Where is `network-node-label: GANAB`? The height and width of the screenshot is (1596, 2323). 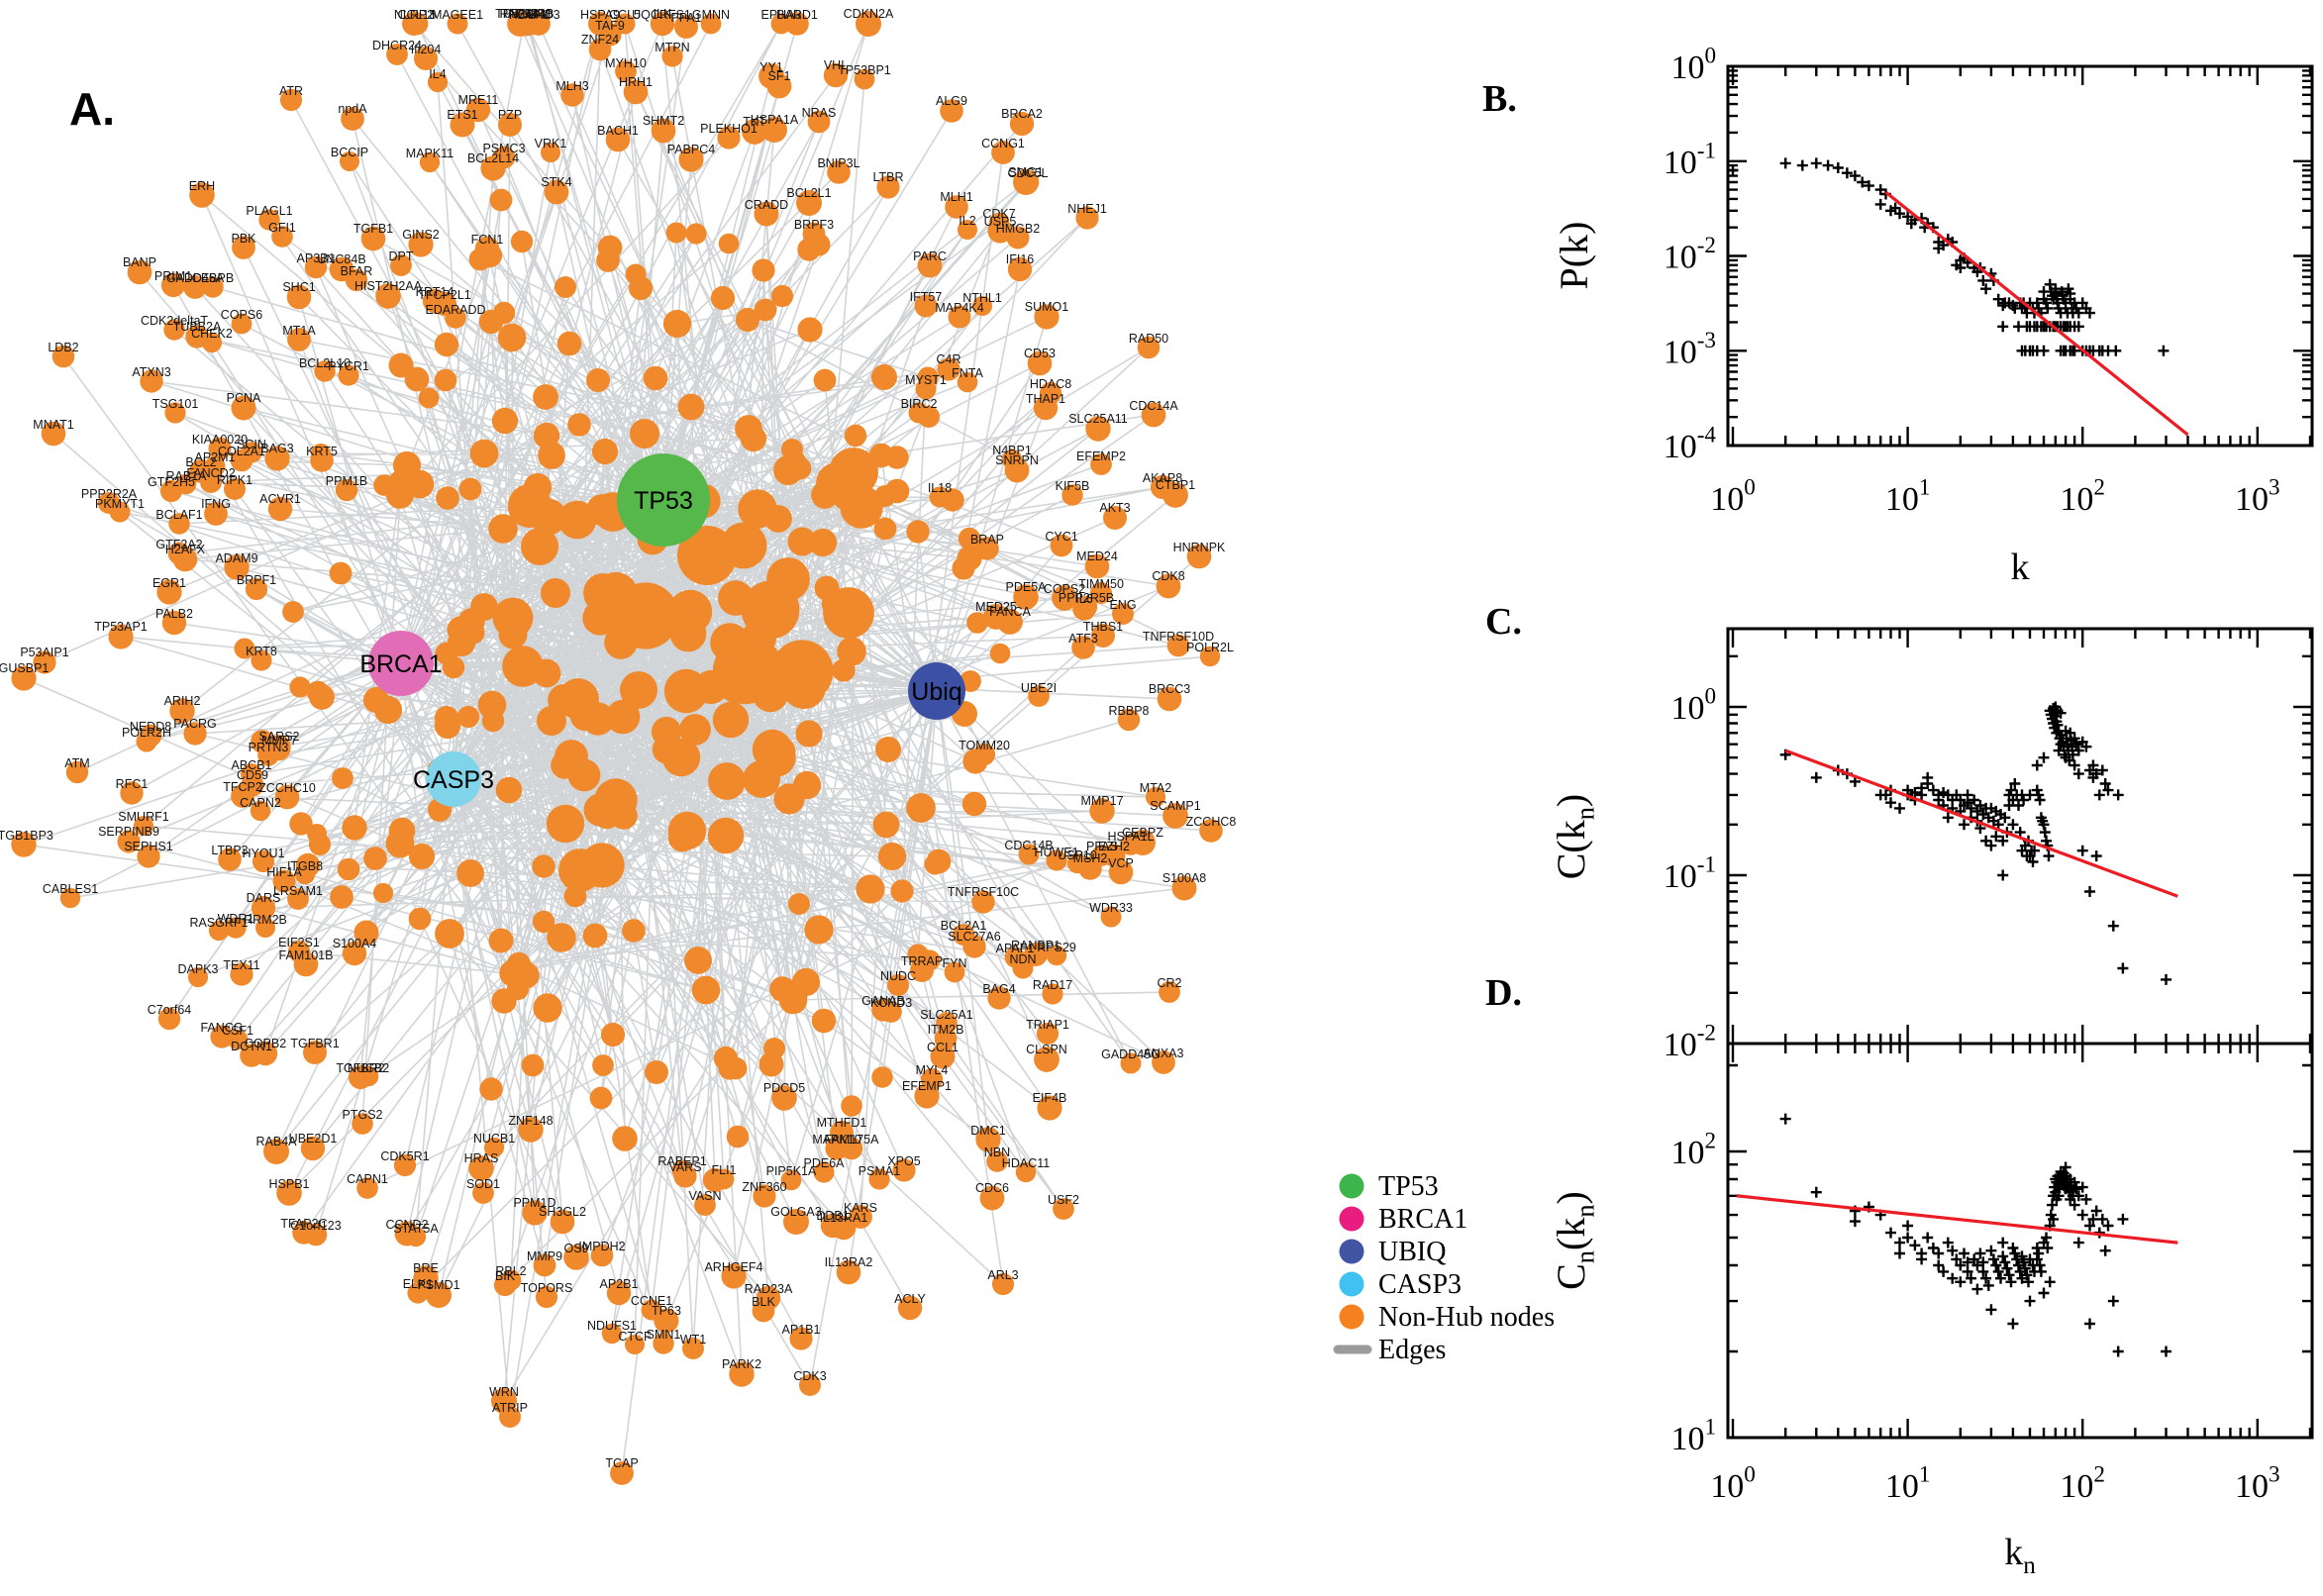
network-node-label: GANAB is located at coordinates (883, 1001).